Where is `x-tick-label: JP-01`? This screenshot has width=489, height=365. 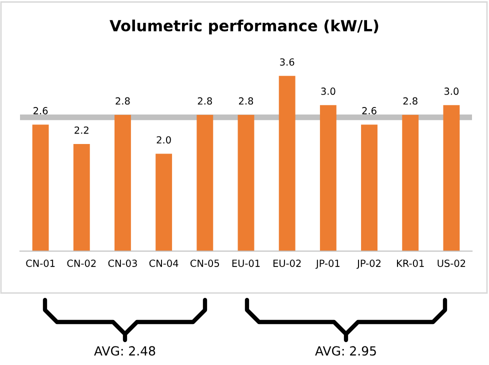 x-tick-label: JP-01 is located at coordinates (327, 264).